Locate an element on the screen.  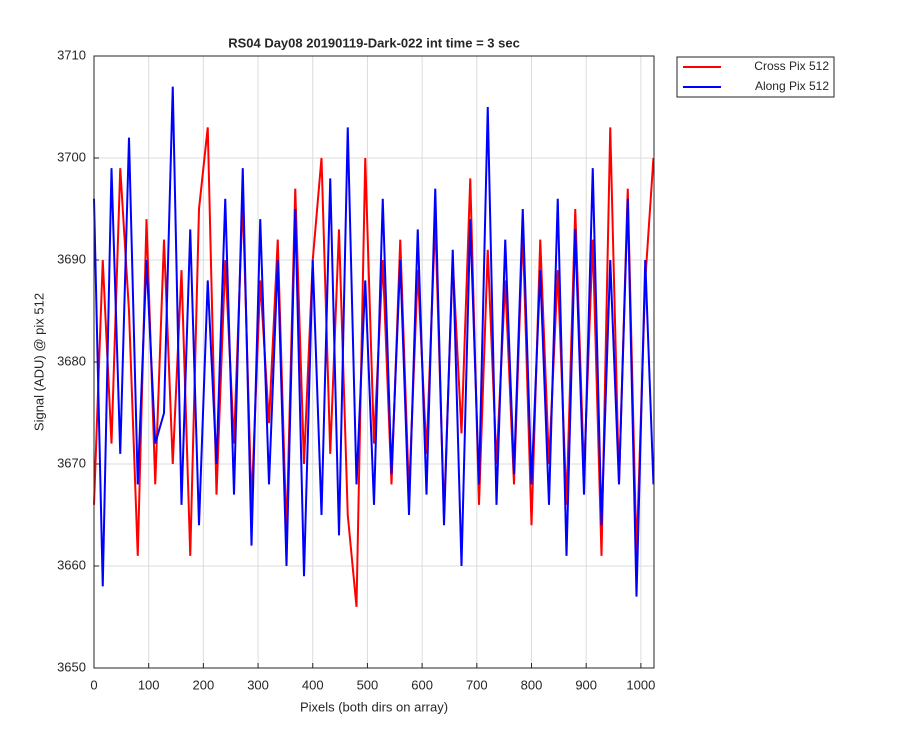
y-tick-label: 3690 is located at coordinates (71, 258).